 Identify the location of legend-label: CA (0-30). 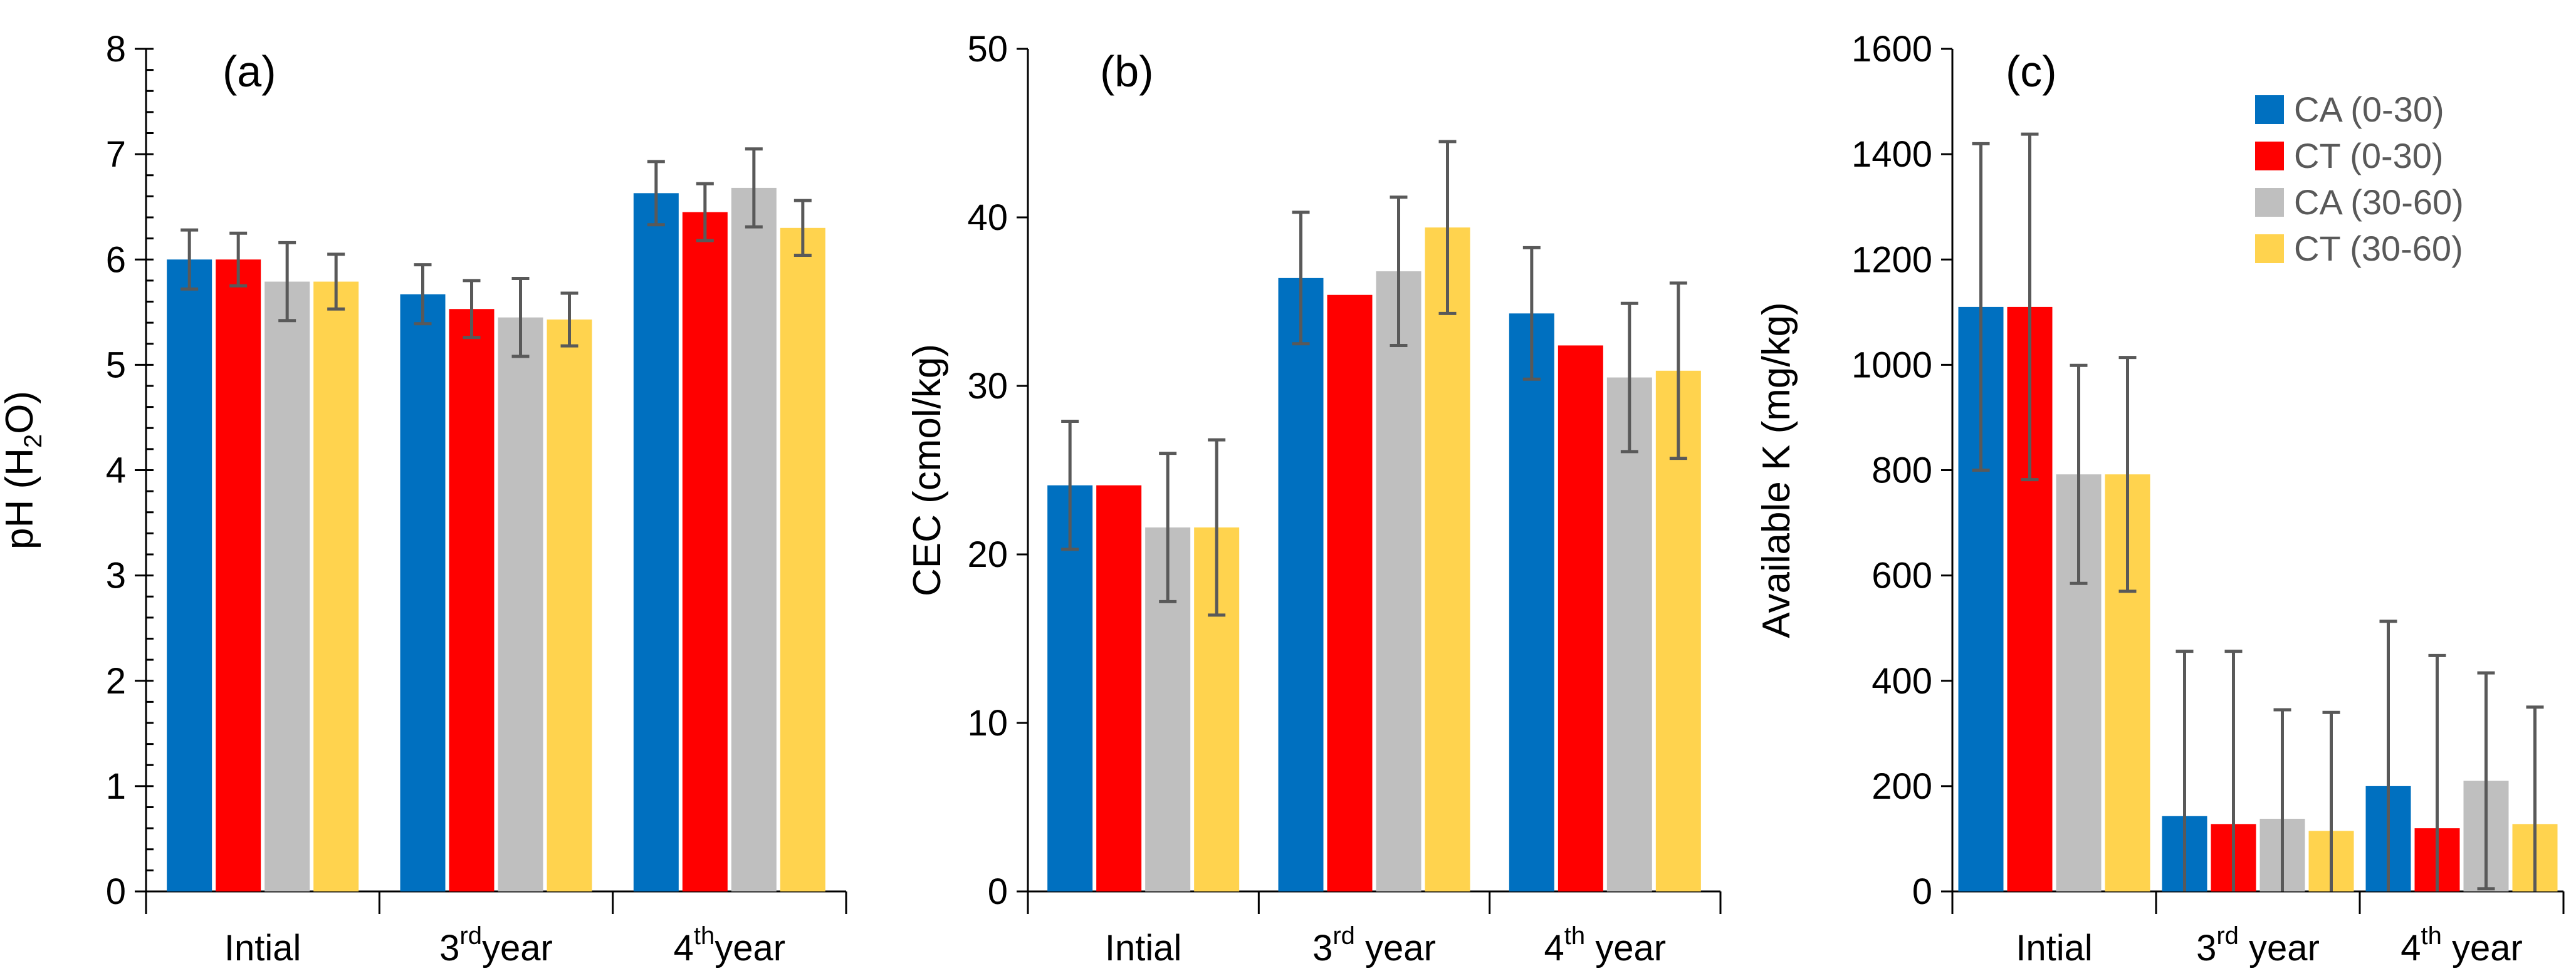
(2369, 109).